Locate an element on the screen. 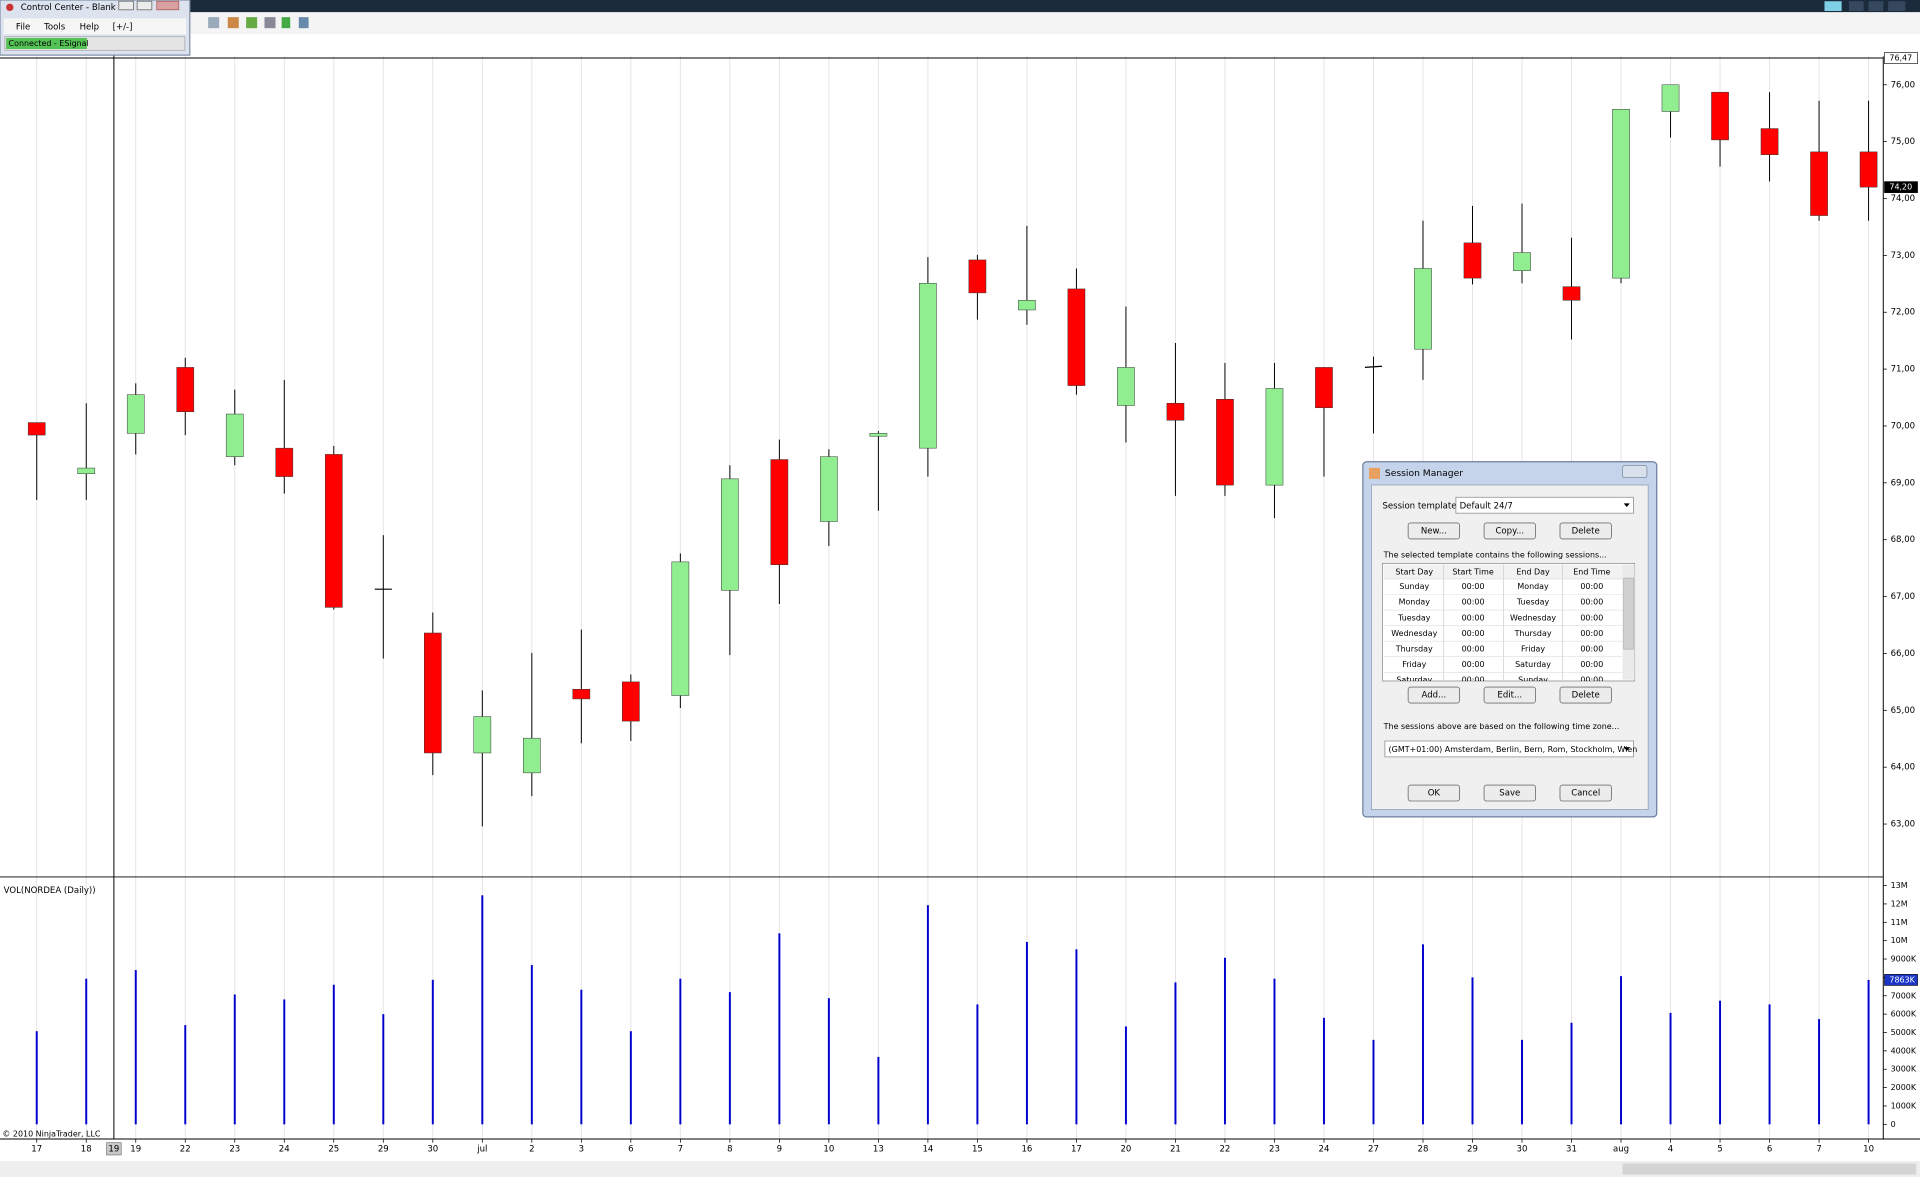 This screenshot has height=1177, width=1920. x-tick-label: 10 is located at coordinates (828, 1149).